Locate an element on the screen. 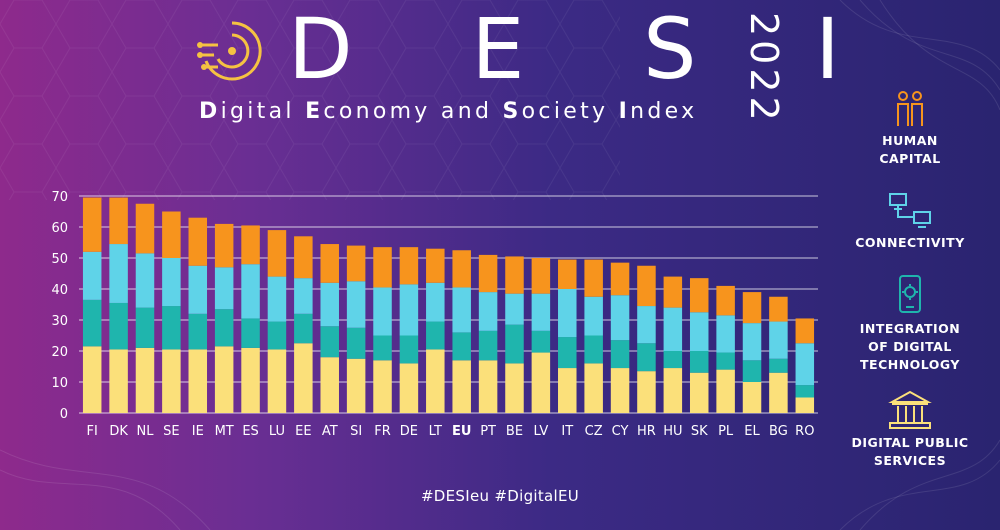  desi-title: D E S I is located at coordinates (587, 49).